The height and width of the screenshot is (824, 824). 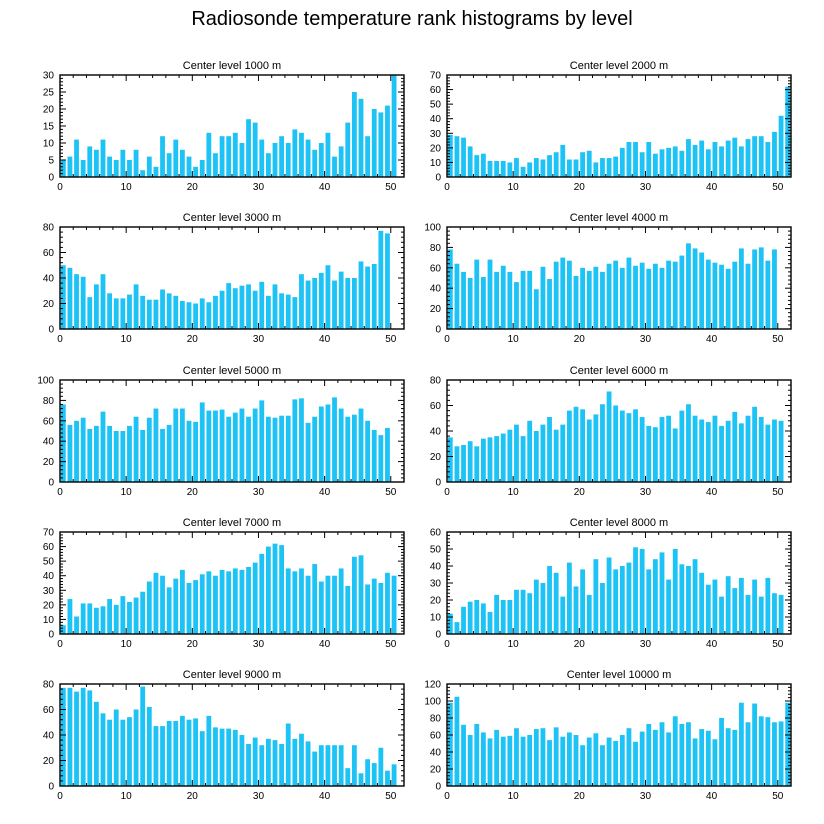 I want to click on y-tick-label: 60, so click(x=436, y=533).